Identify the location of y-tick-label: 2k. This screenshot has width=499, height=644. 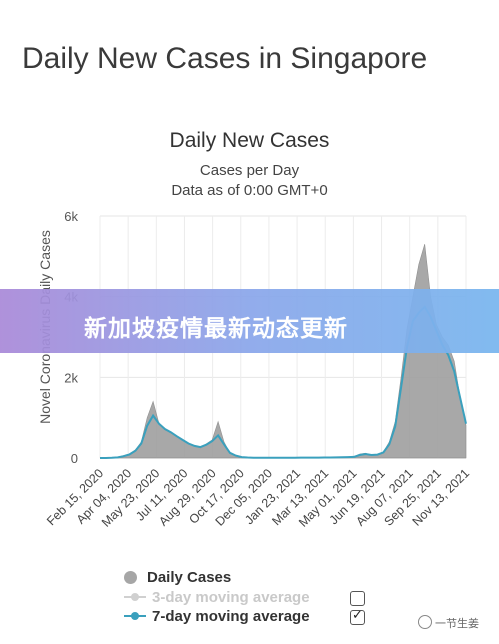
(71, 377).